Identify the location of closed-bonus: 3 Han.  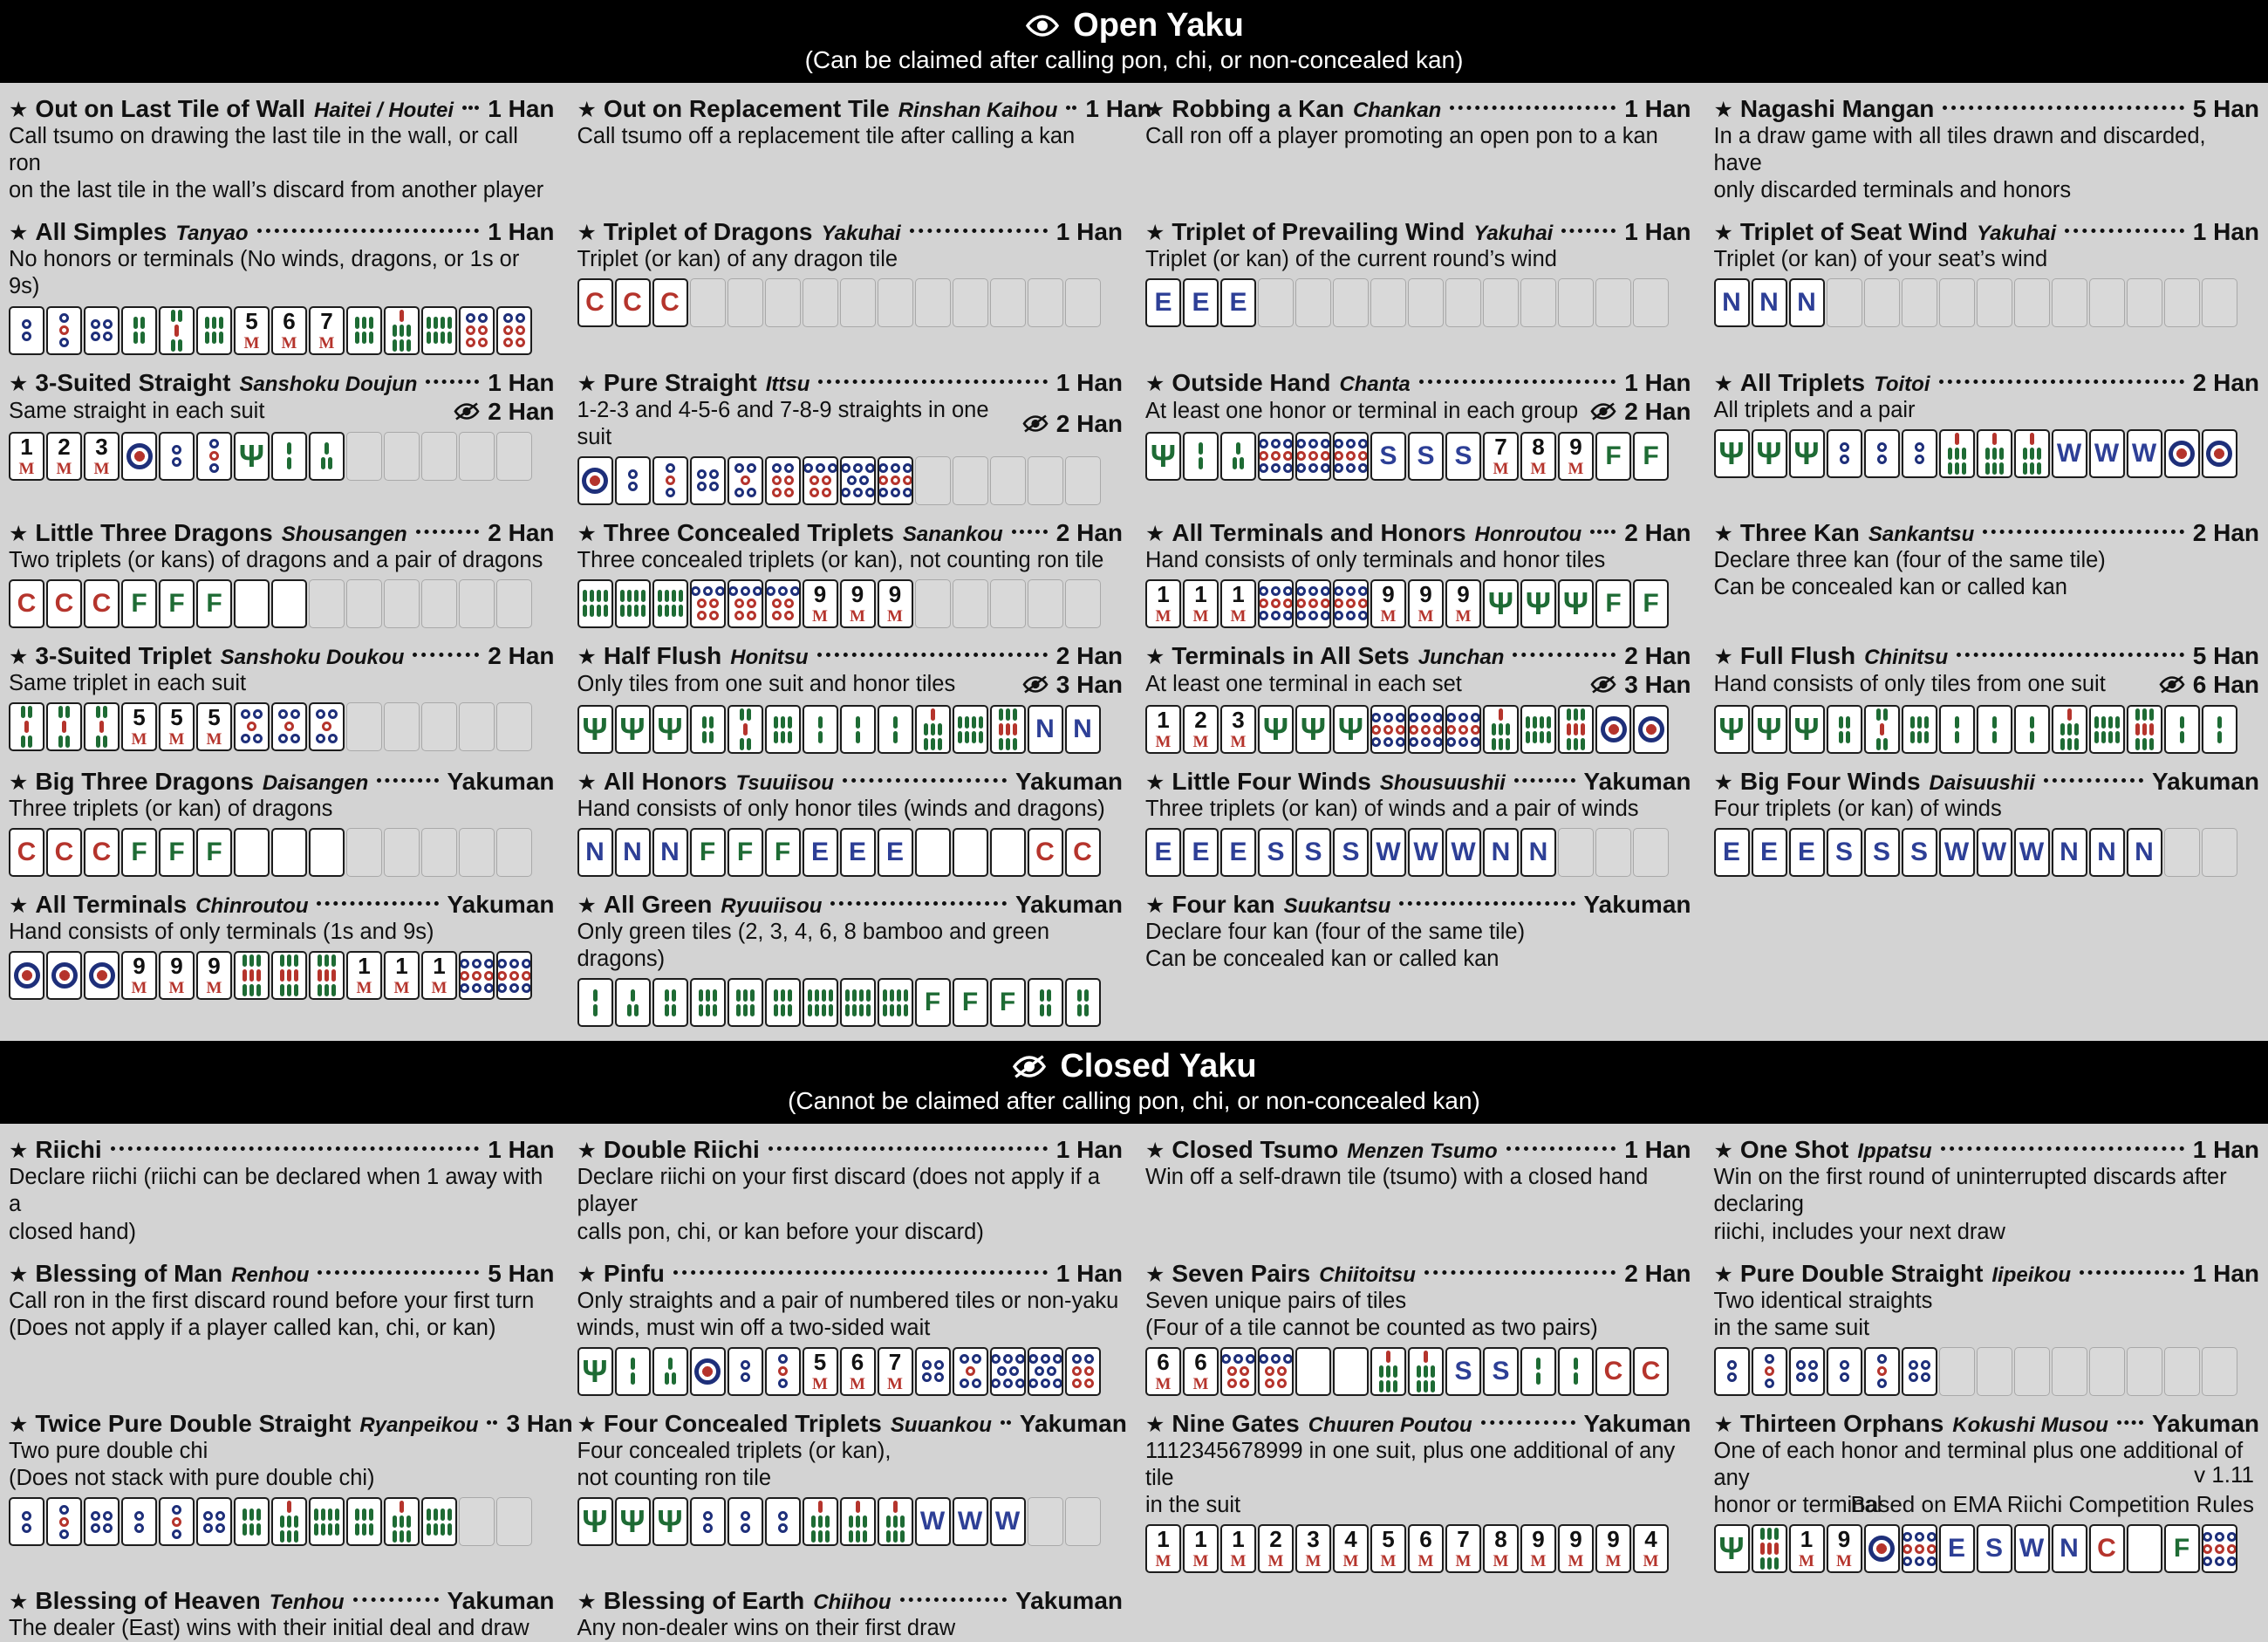
(1072, 685).